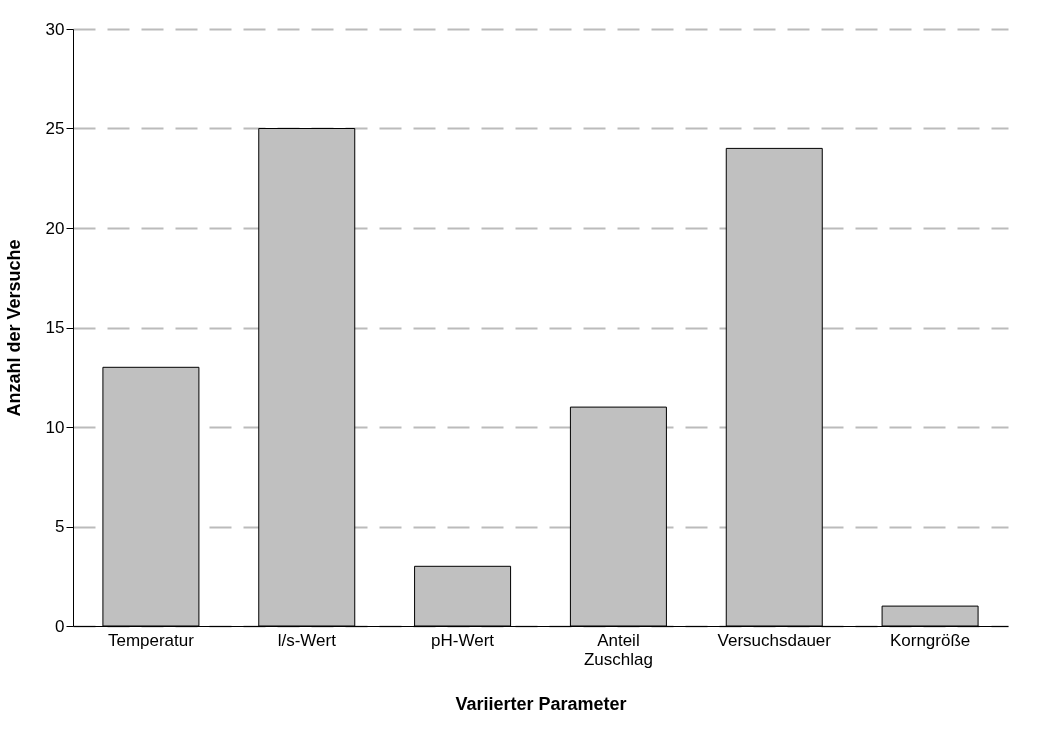  Describe the element at coordinates (774, 640) in the screenshot. I see `x-tick-label: Versuchsdauer` at that location.